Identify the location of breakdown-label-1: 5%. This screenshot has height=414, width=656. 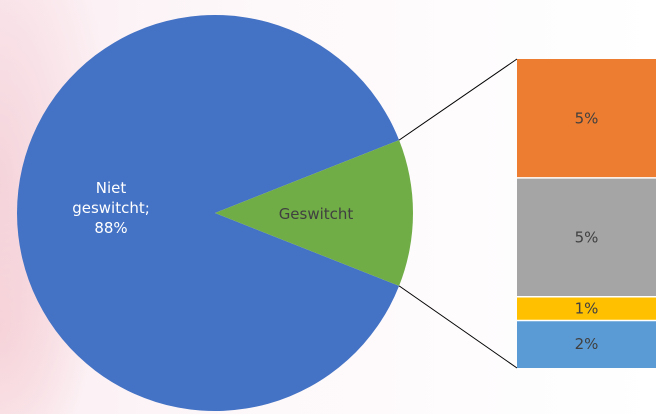
(587, 118).